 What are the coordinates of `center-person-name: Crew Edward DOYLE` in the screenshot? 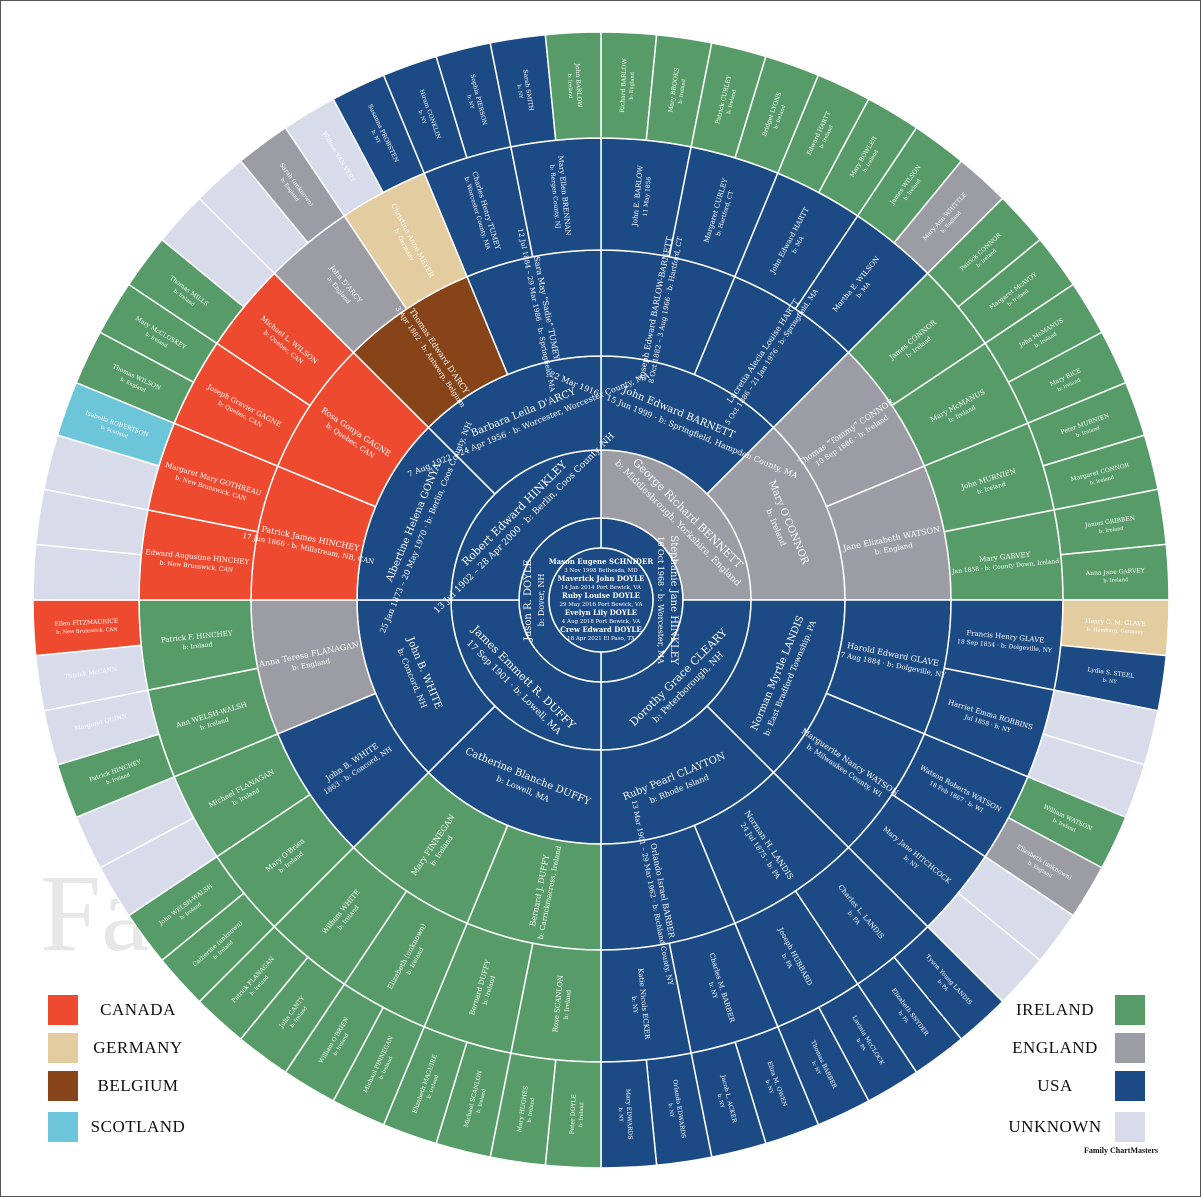 It's located at (600, 629).